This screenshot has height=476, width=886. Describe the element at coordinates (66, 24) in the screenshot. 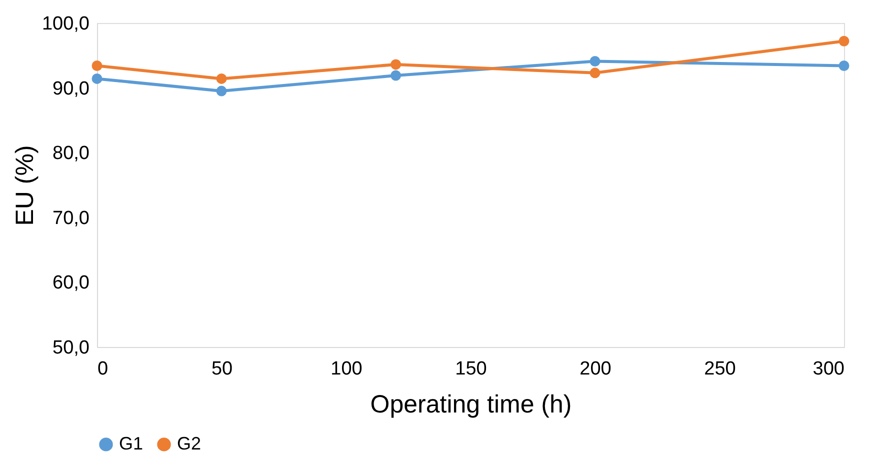

I see `y-tick-label: 100,0` at that location.